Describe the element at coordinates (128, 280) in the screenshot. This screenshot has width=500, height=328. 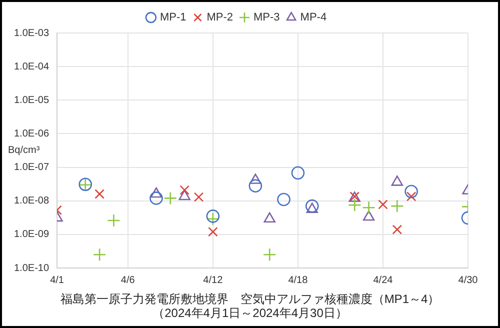
I see `x-tick-label: 4/6` at that location.